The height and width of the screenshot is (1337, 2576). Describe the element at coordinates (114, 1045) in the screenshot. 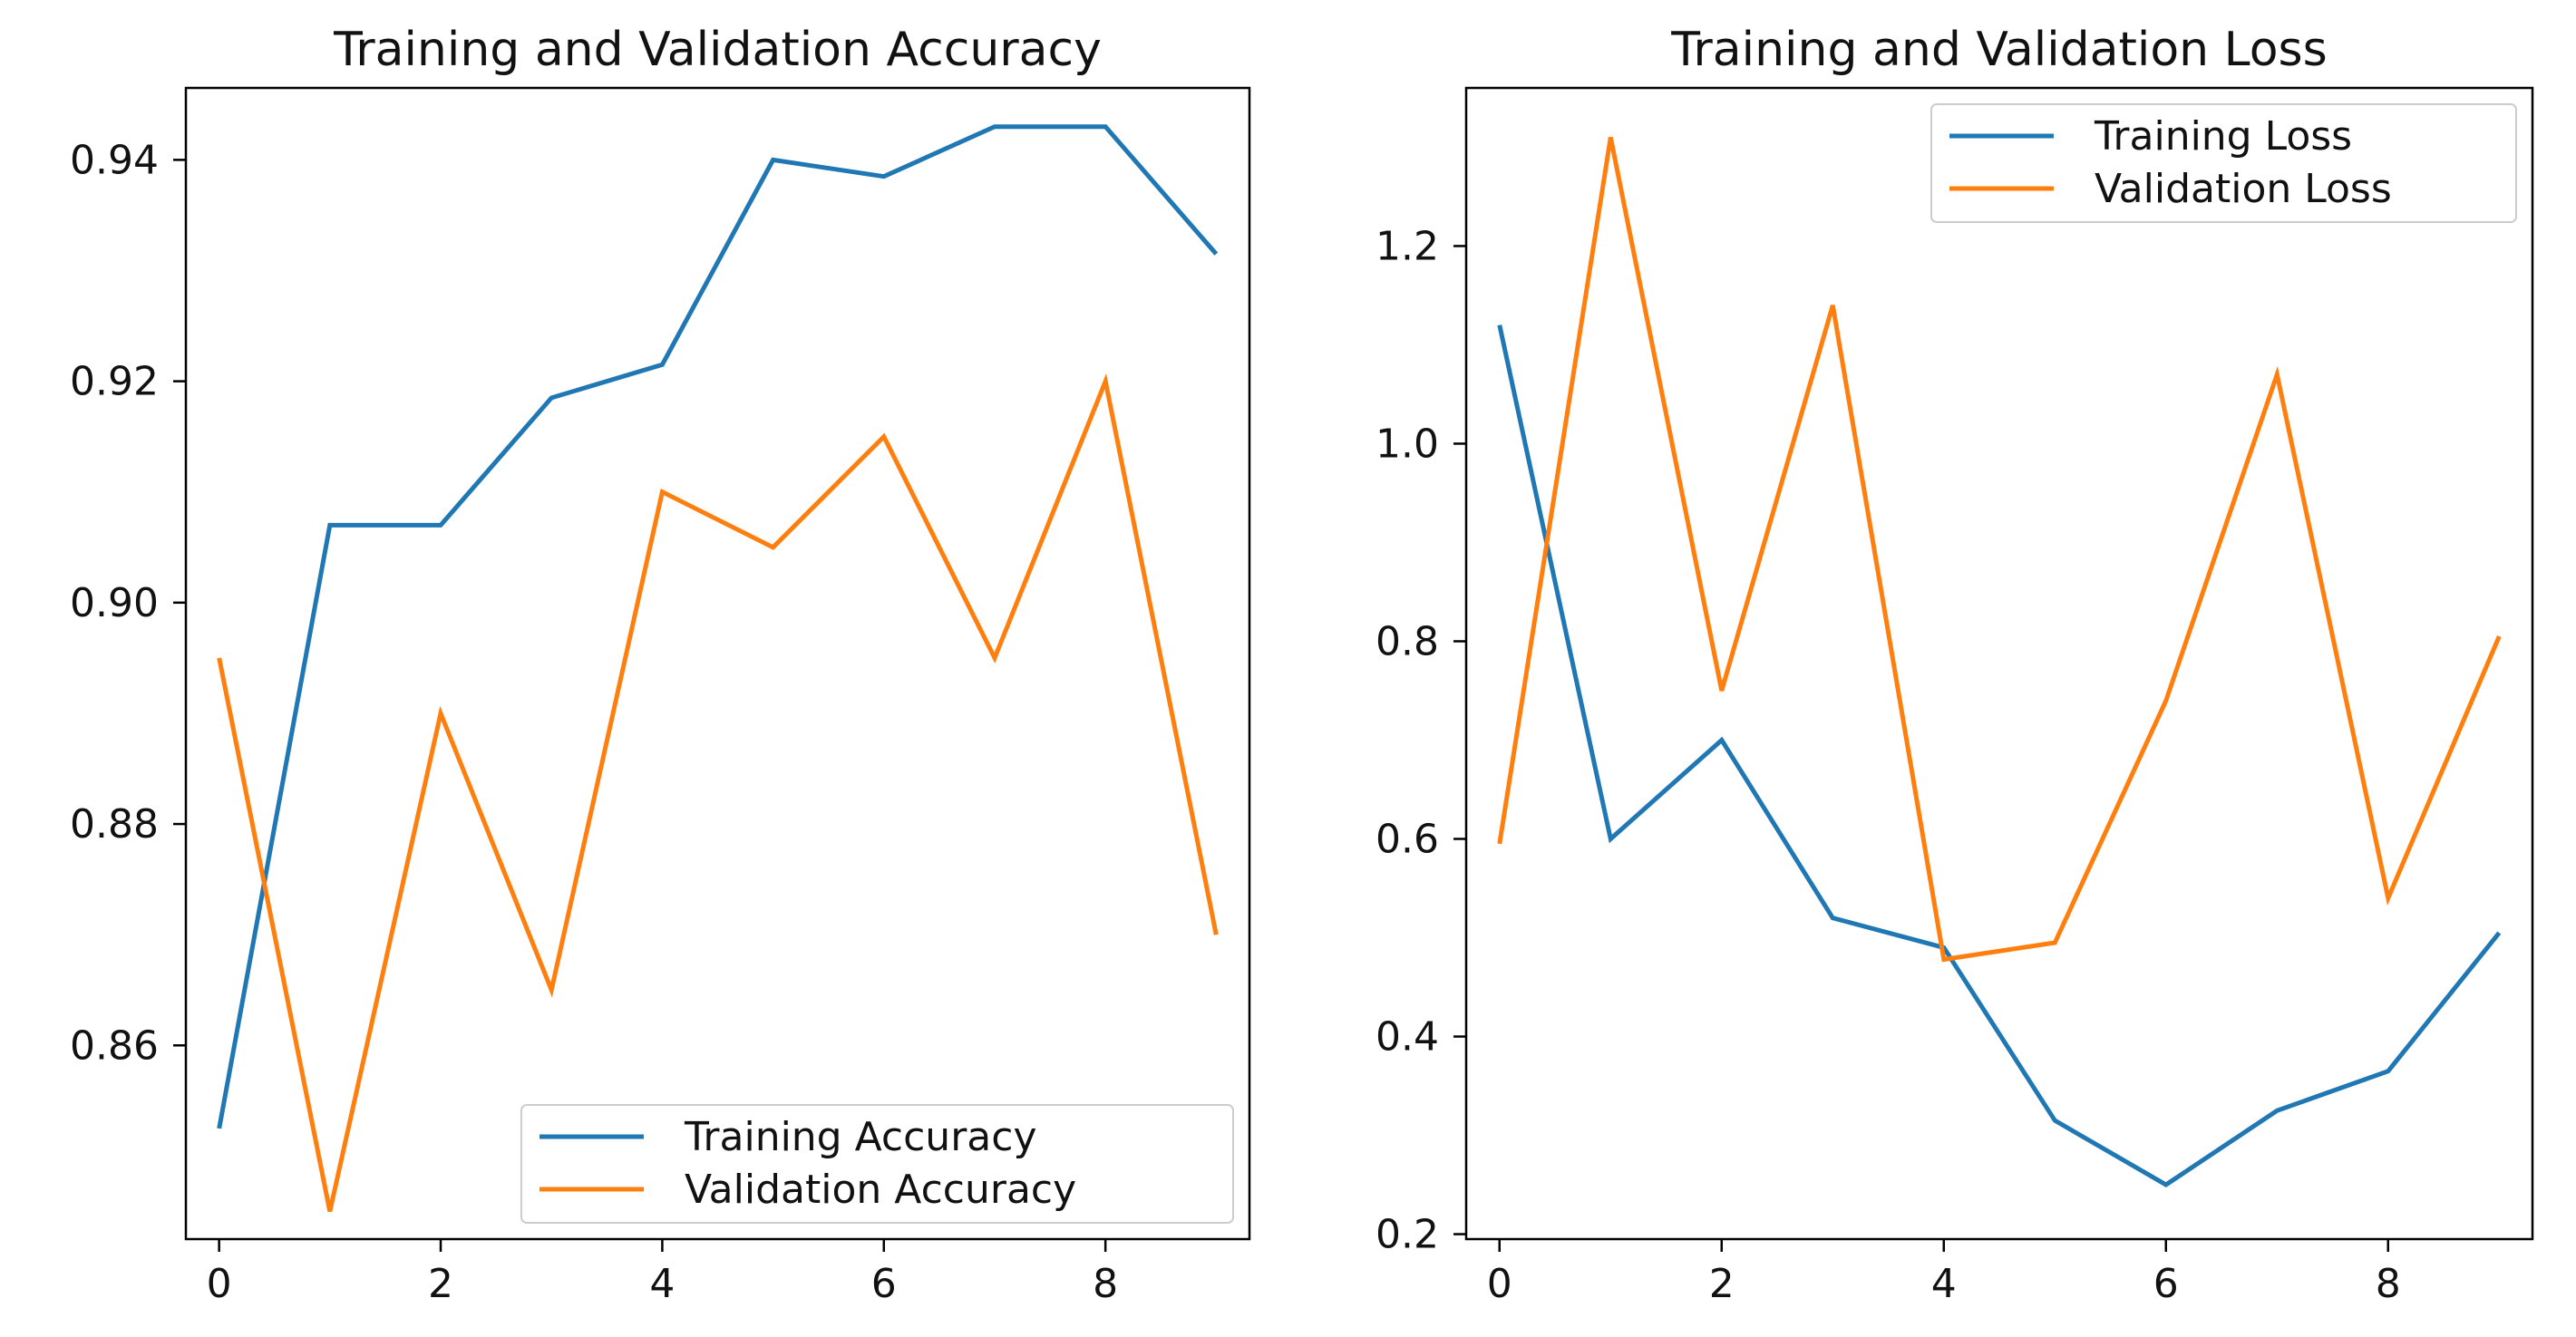

I see `accuracy-y-tick-label: 0.86` at that location.